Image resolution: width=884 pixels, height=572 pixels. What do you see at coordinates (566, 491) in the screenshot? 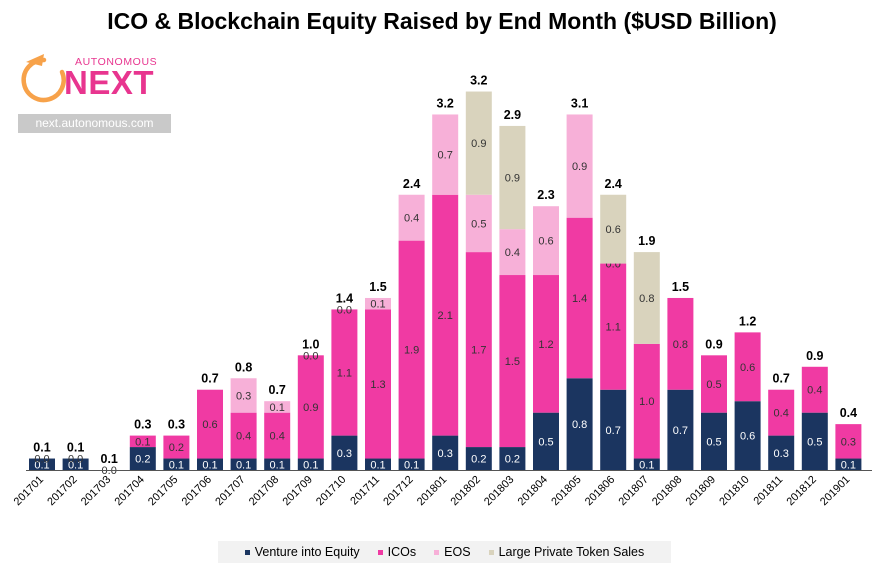
I see `x-tick-label: 201805` at bounding box center [566, 491].